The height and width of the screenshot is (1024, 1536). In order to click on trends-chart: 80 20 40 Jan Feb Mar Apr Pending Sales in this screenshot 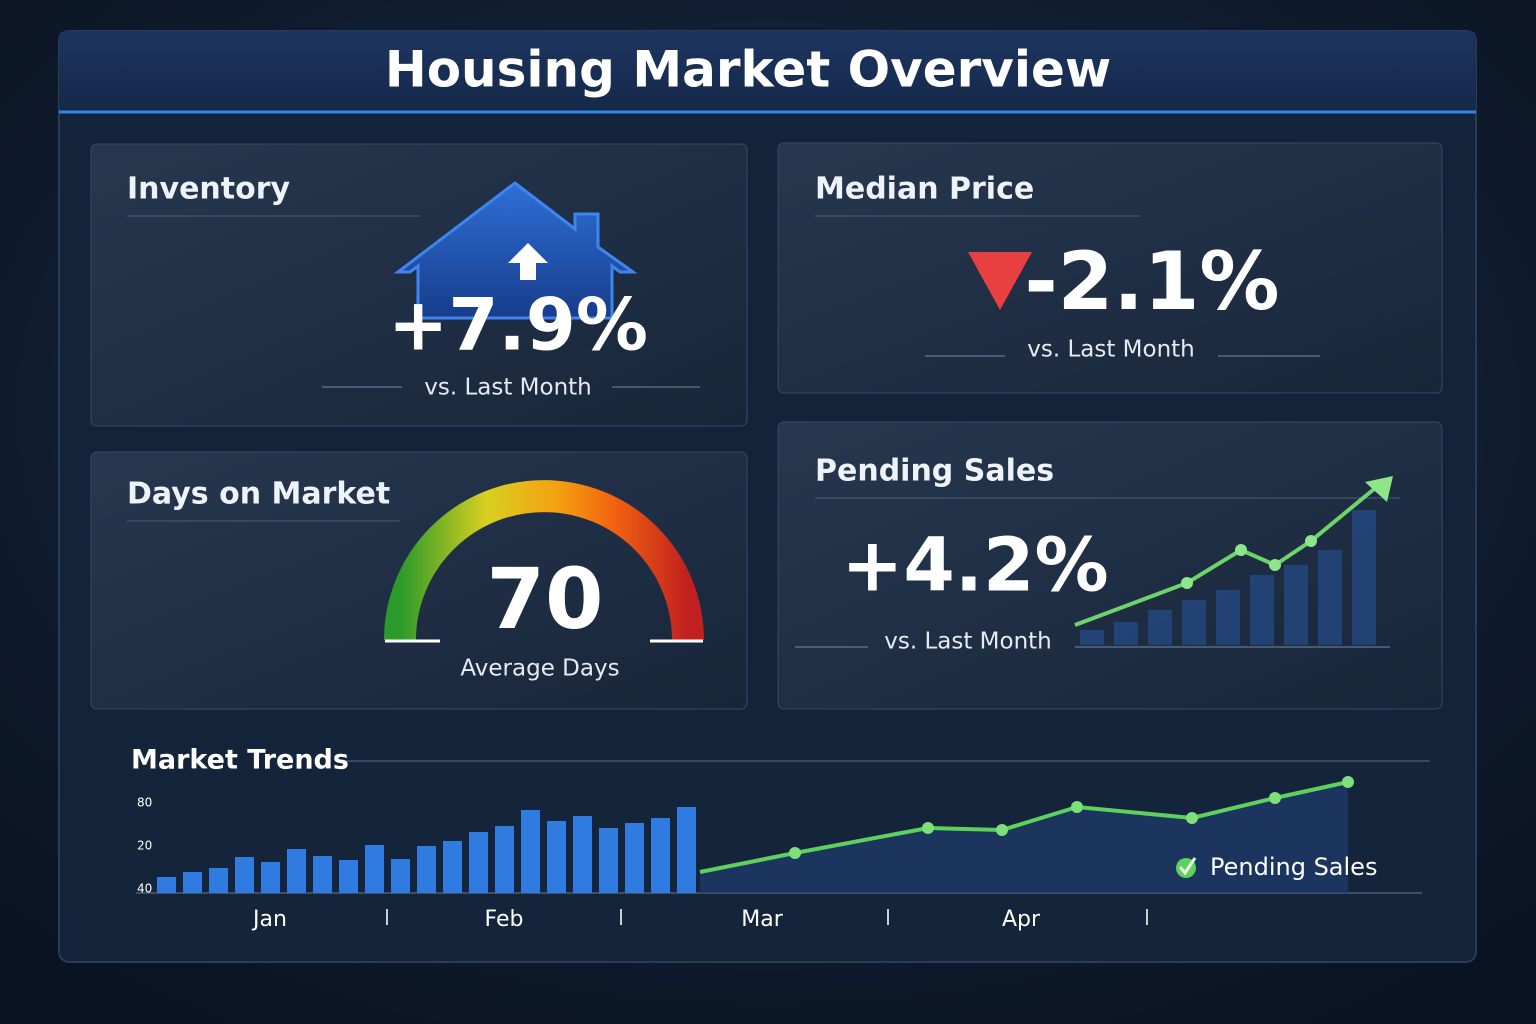, I will do `click(757, 854)`.